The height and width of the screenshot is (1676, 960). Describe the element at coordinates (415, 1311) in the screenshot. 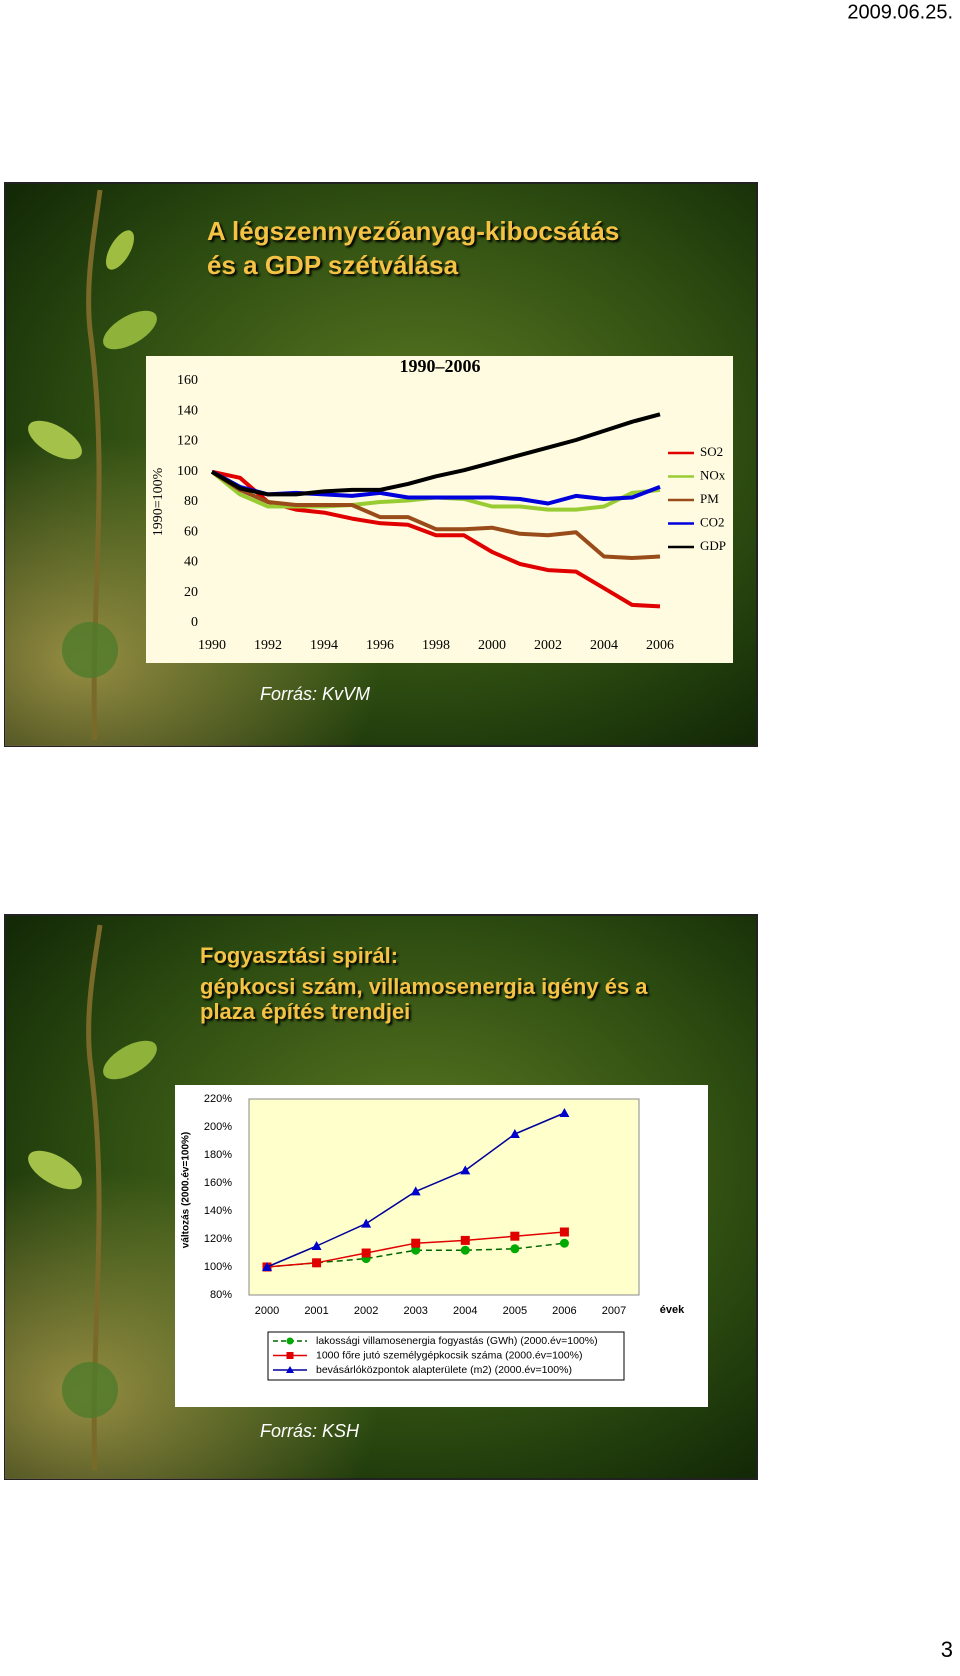

I see `x-tick-label: 2003` at that location.